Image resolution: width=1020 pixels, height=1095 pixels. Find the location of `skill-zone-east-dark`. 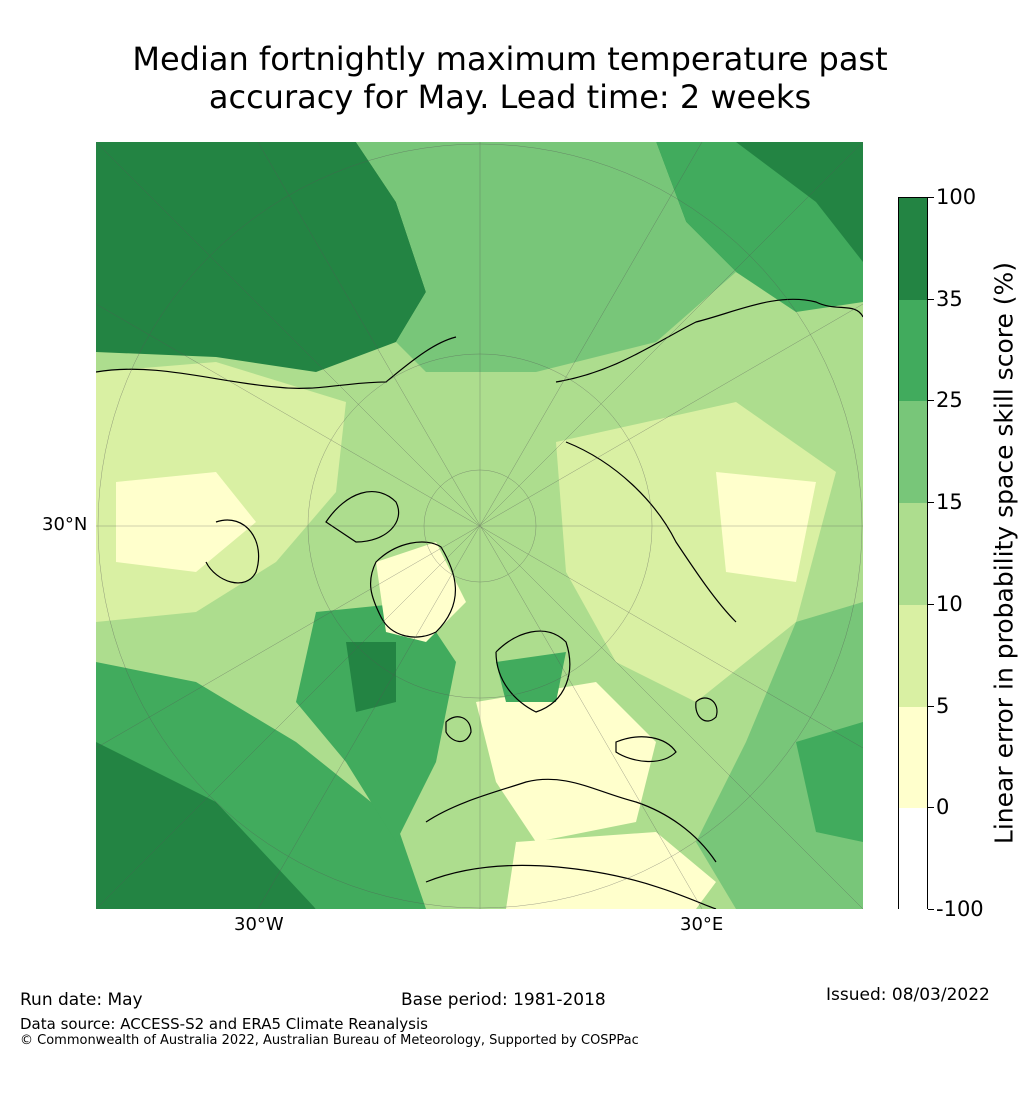

skill-zone-east-dark is located at coordinates (829, 782).